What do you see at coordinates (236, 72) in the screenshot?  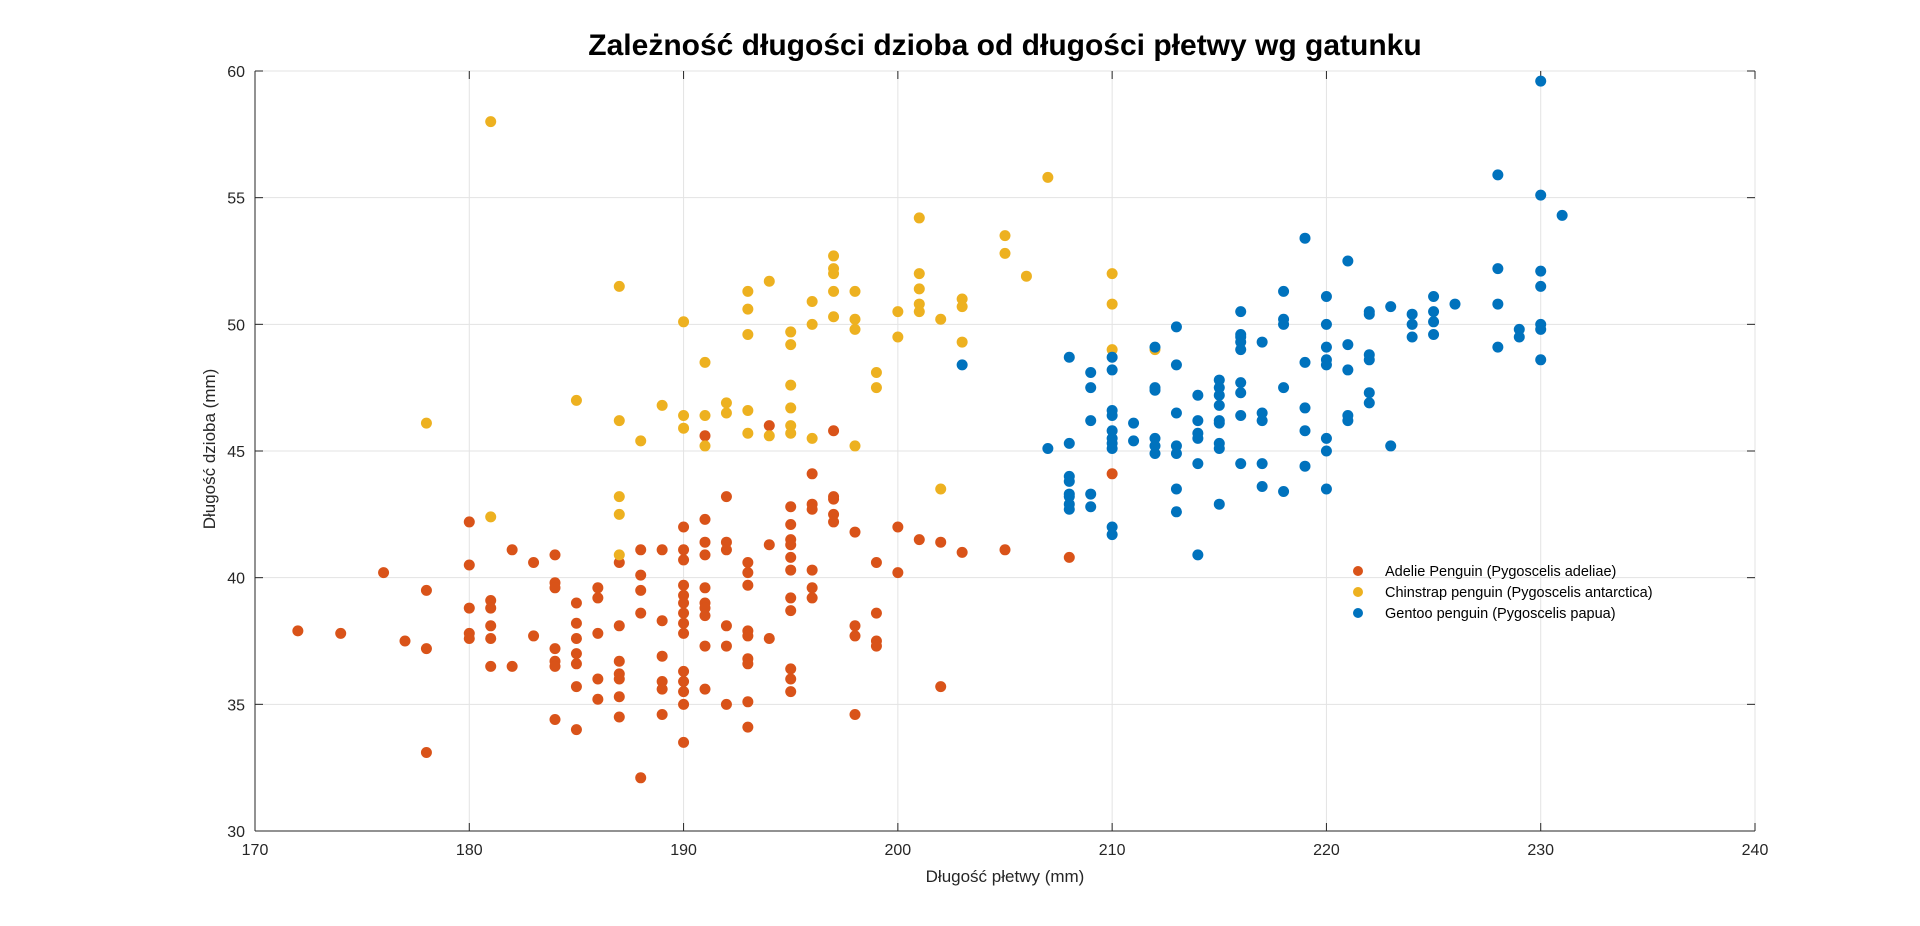 I see `y-tick-label: 60` at bounding box center [236, 72].